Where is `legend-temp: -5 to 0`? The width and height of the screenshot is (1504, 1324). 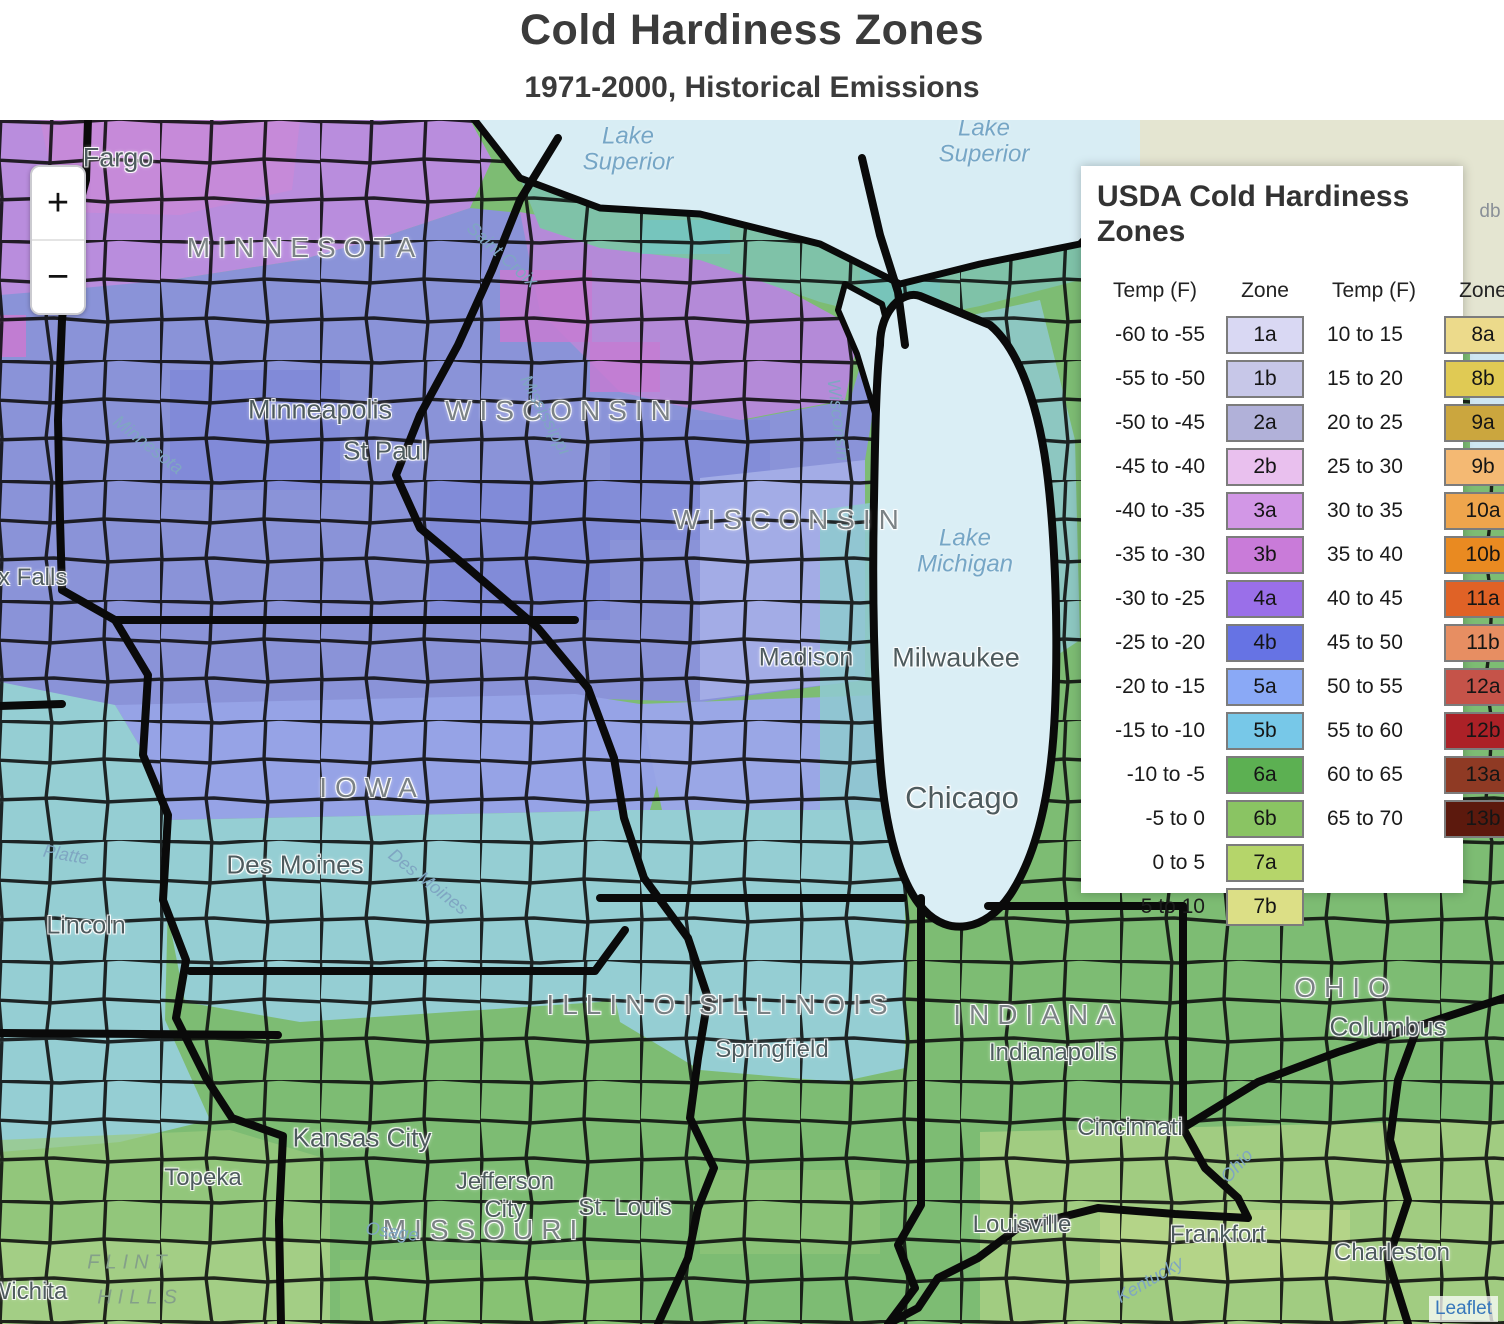 legend-temp: -5 to 0 is located at coordinates (1175, 818).